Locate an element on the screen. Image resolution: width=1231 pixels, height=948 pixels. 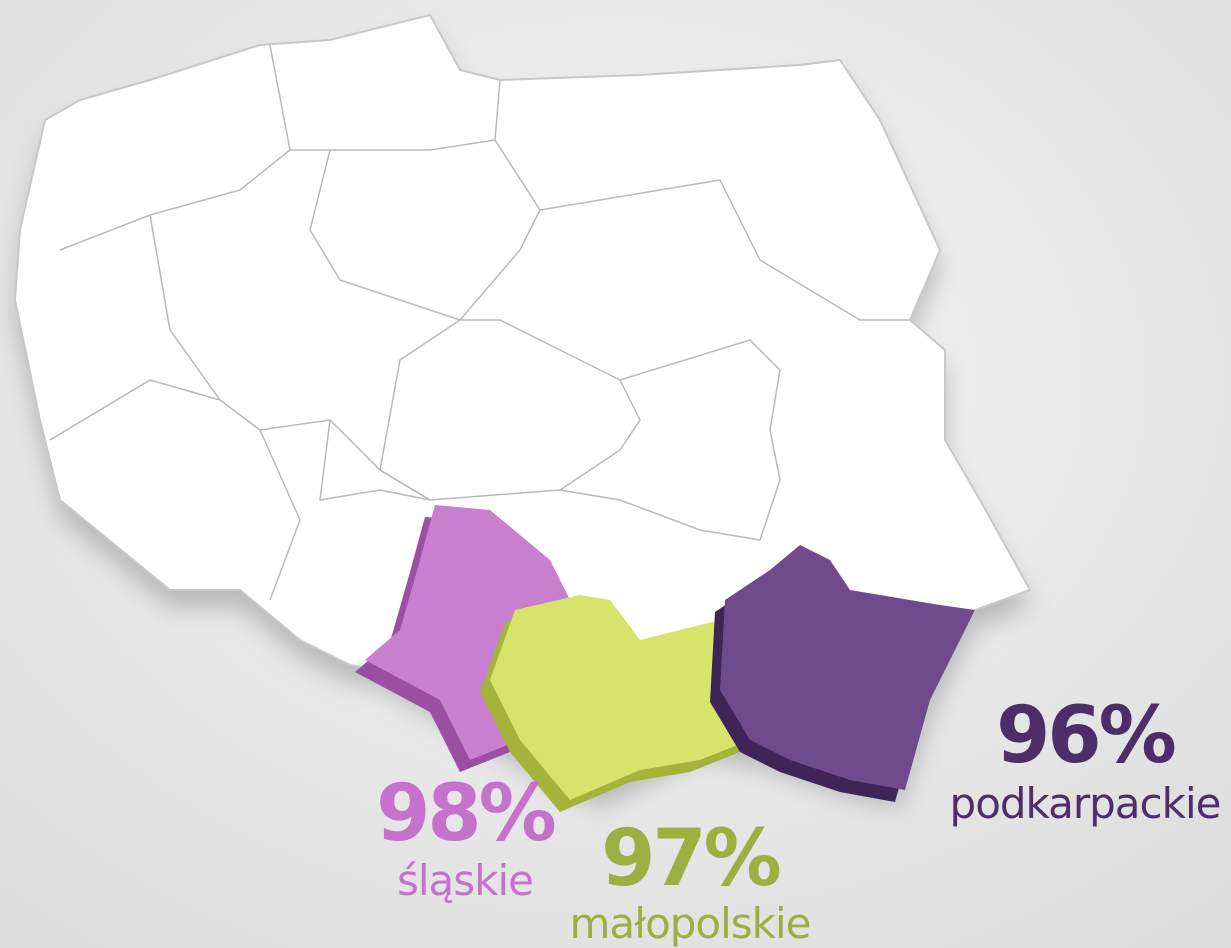
silesia is located at coordinates (462, 638).